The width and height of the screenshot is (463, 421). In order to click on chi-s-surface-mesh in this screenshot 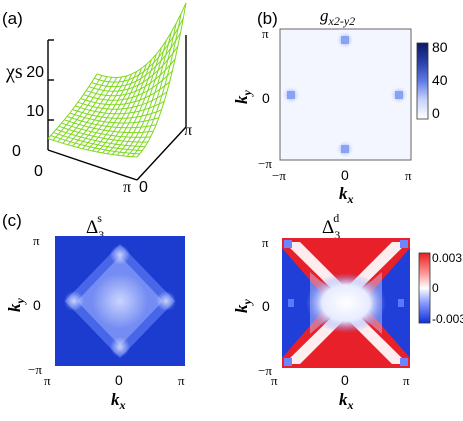, I will do `click(117, 80)`.